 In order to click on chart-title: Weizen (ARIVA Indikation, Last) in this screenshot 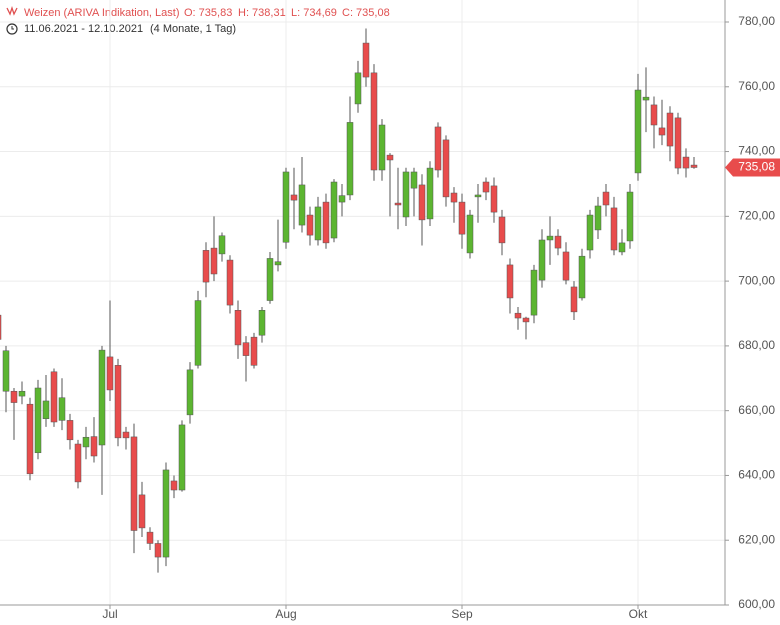, I will do `click(102, 13)`.